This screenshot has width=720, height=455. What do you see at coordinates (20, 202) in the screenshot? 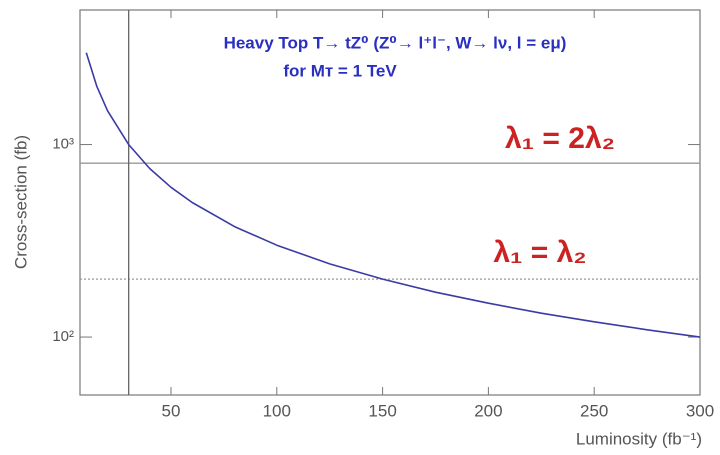
I see `y-axis-label: Cross-section (fb)` at bounding box center [20, 202].